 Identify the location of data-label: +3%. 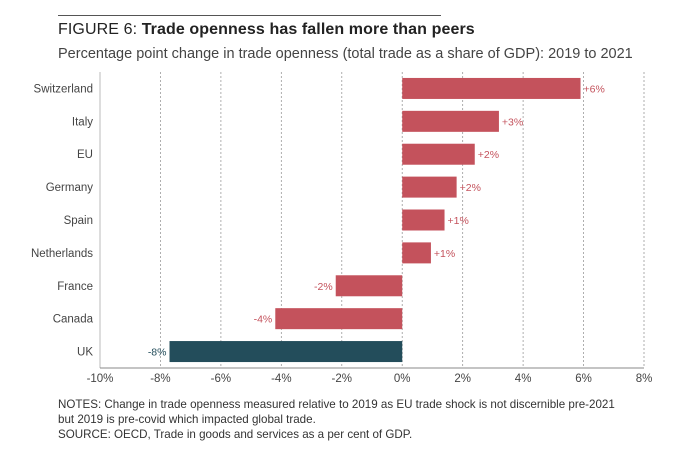
(512, 122).